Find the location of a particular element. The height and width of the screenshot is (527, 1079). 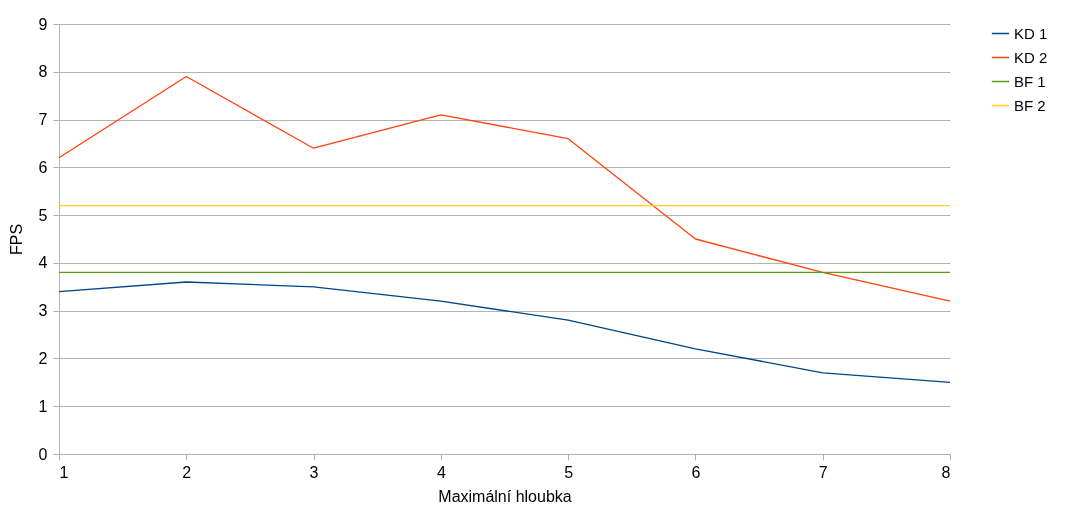

y-tick-label: 1 is located at coordinates (43, 406).